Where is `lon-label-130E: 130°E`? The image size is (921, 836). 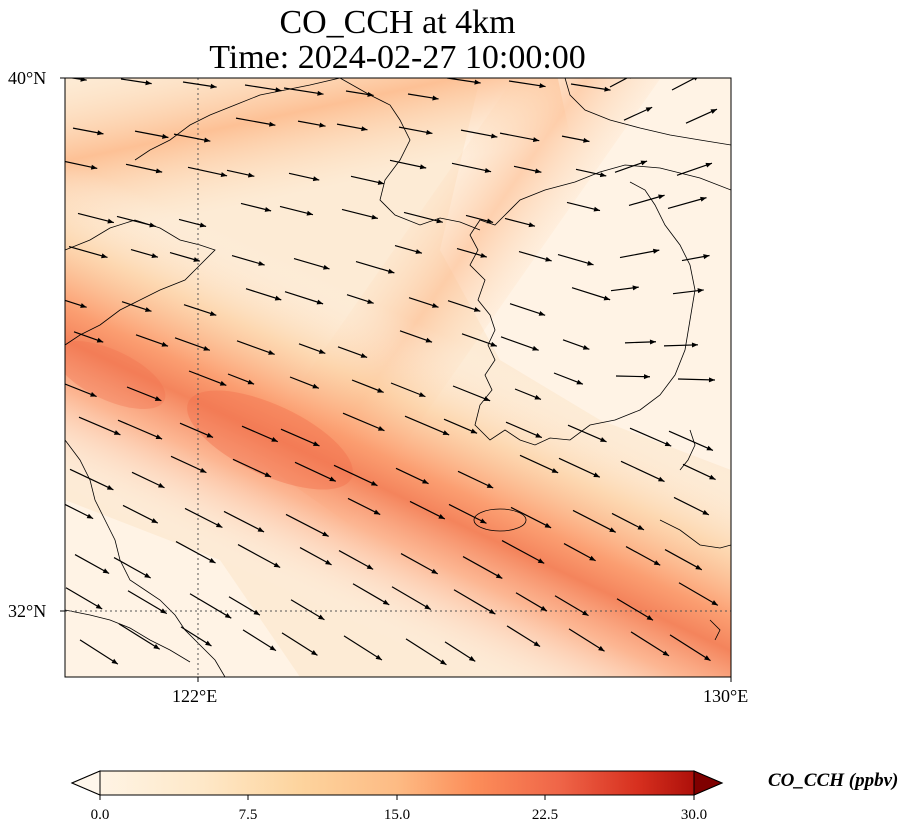
lon-label-130E: 130°E is located at coordinates (726, 696).